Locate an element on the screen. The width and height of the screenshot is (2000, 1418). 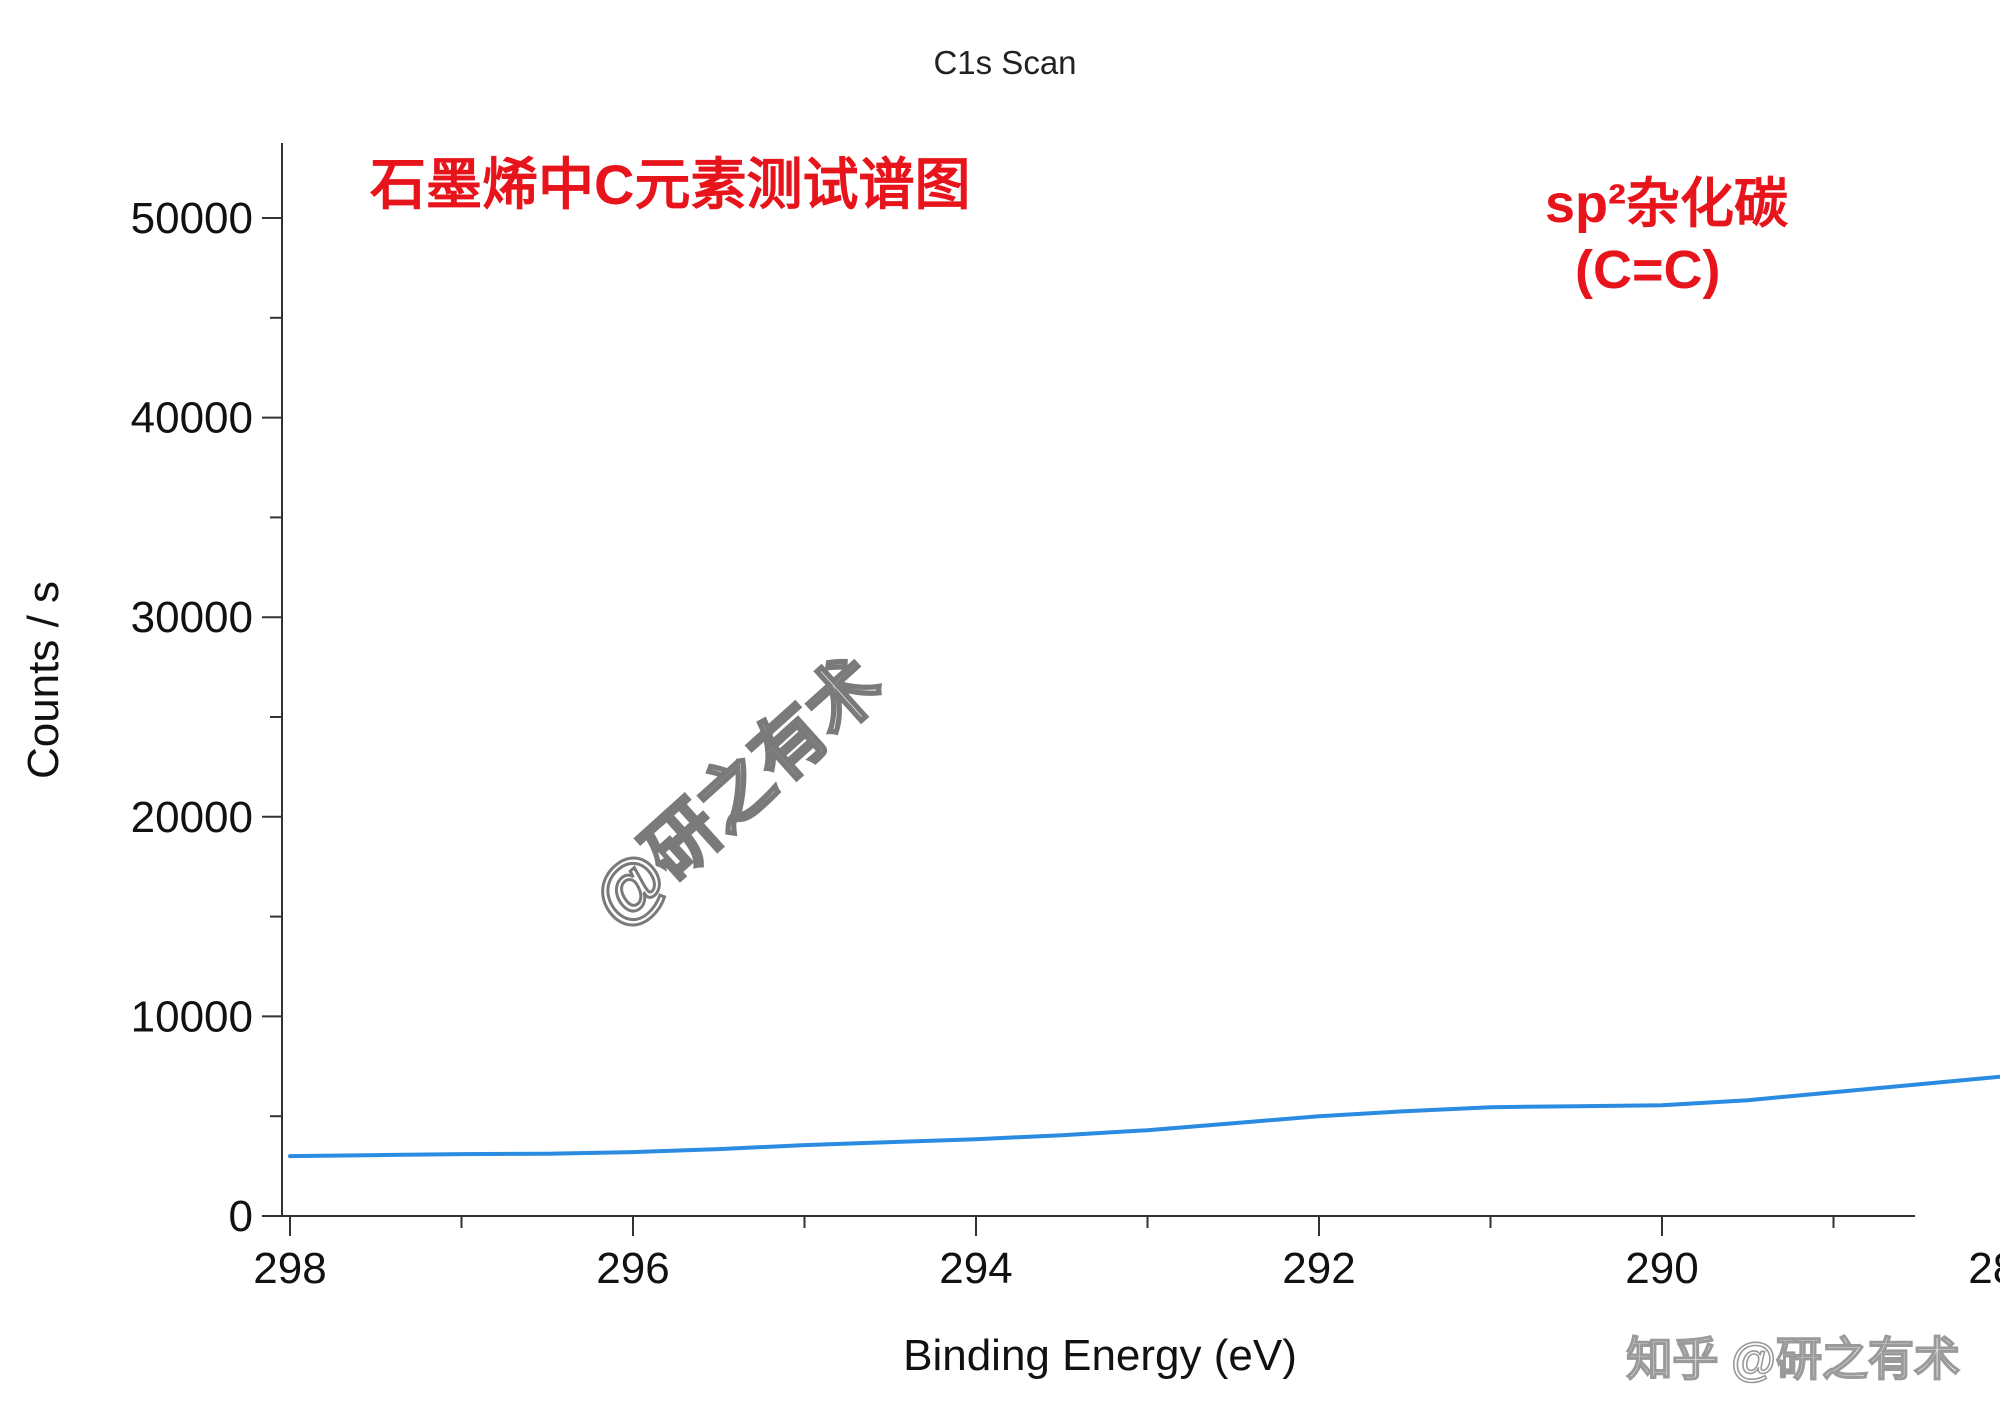
plot-area is located at coordinates (1144, 1116).